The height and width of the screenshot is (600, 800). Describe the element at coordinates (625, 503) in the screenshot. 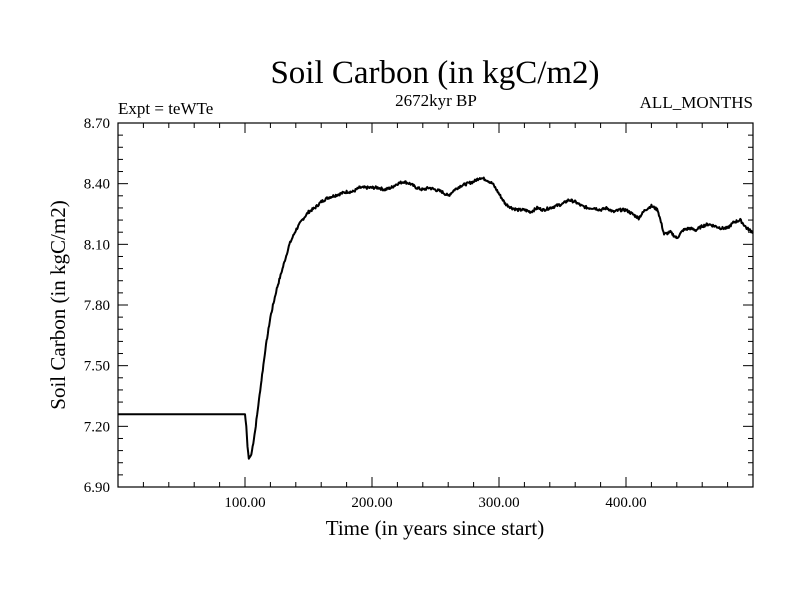

I see `x-tick-label: 400.00` at that location.